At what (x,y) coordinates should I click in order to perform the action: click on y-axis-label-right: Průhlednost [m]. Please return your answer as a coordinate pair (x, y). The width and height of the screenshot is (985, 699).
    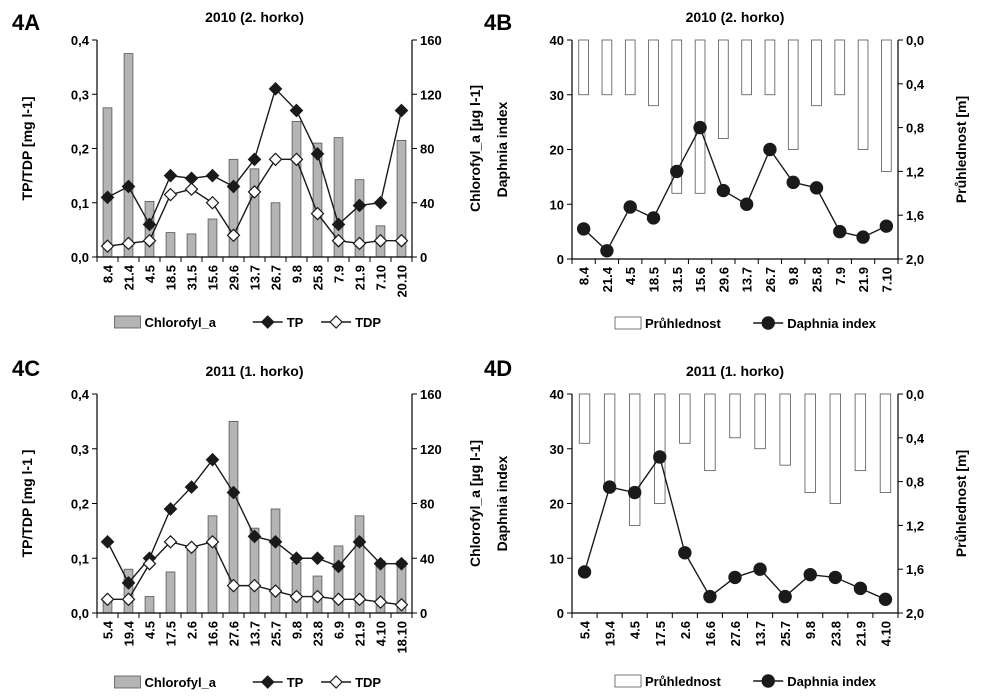
    Looking at the image, I should click on (961, 149).